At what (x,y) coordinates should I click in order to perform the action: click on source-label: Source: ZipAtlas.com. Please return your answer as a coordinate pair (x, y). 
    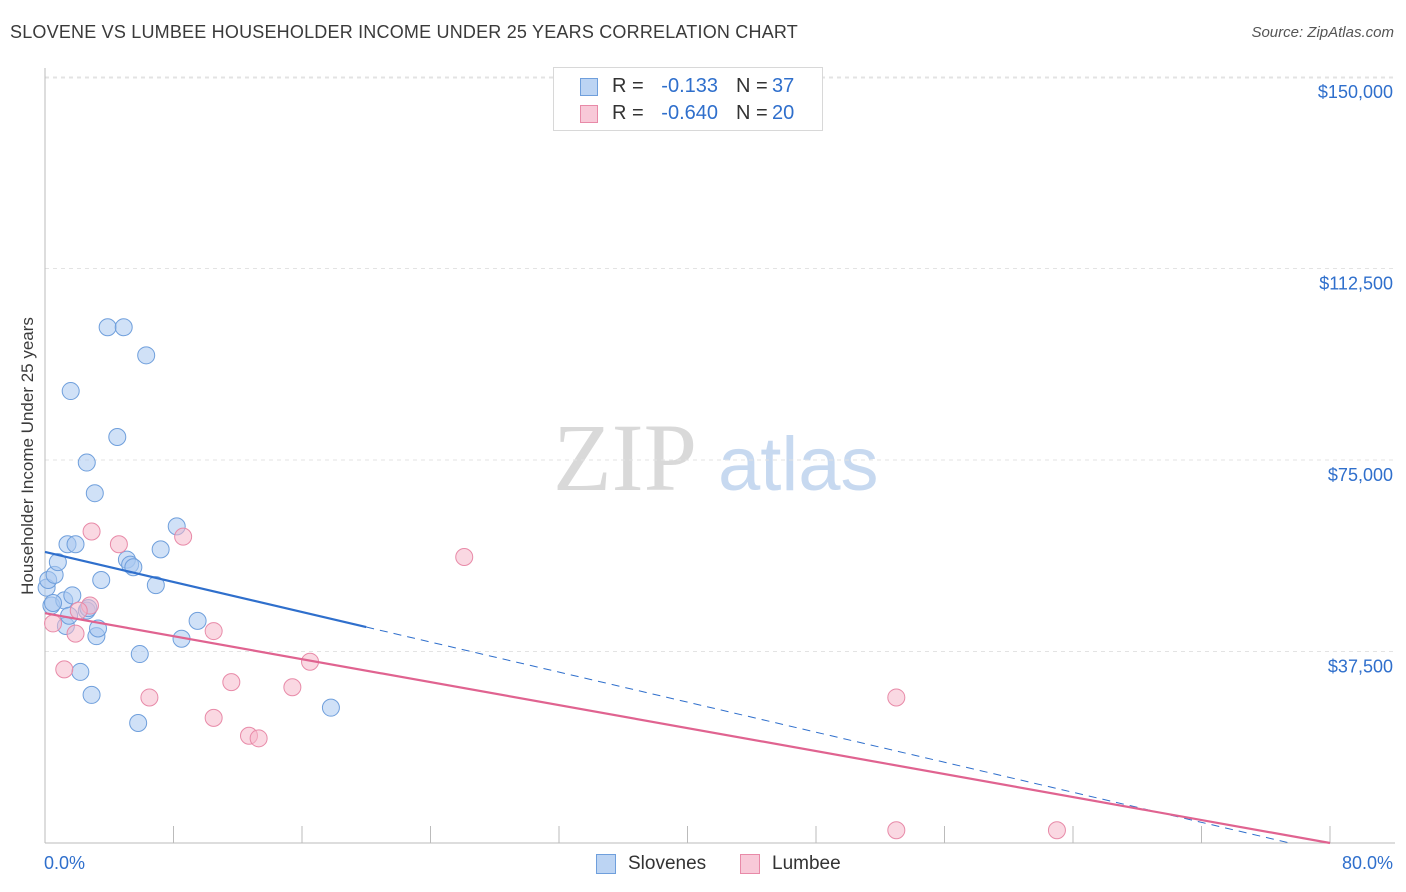
    Looking at the image, I should click on (1322, 32).